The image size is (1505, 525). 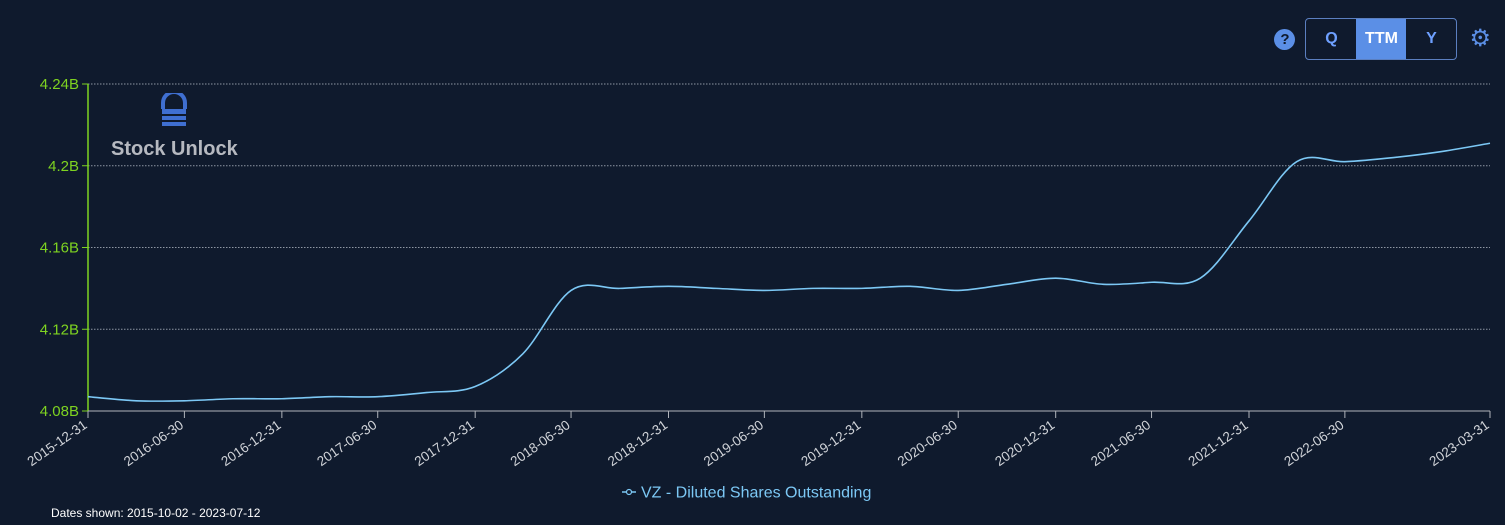 I want to click on gear-icon: ⚙, so click(x=1480, y=38).